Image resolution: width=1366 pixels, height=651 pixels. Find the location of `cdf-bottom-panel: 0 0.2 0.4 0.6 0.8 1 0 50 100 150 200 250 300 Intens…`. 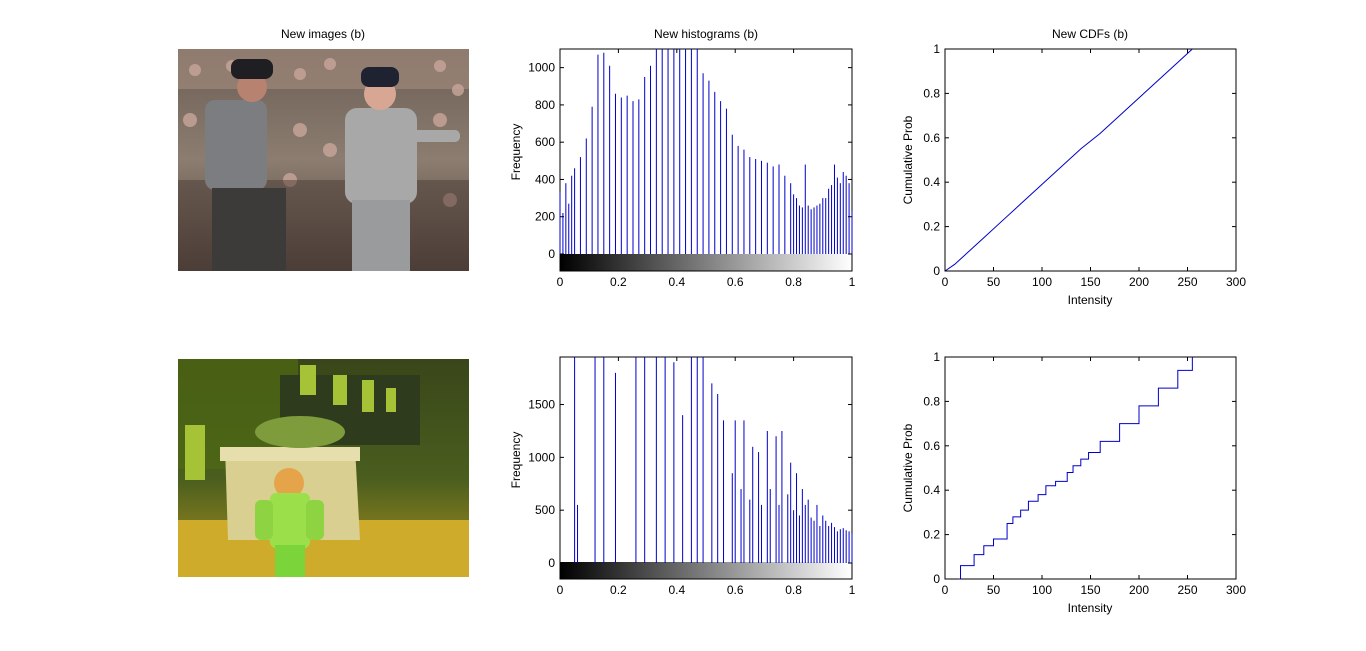

cdf-bottom-panel: 0 0.2 0.4 0.6 0.8 1 0 50 100 150 200 250 300 Intens… is located at coordinates (1073, 482).